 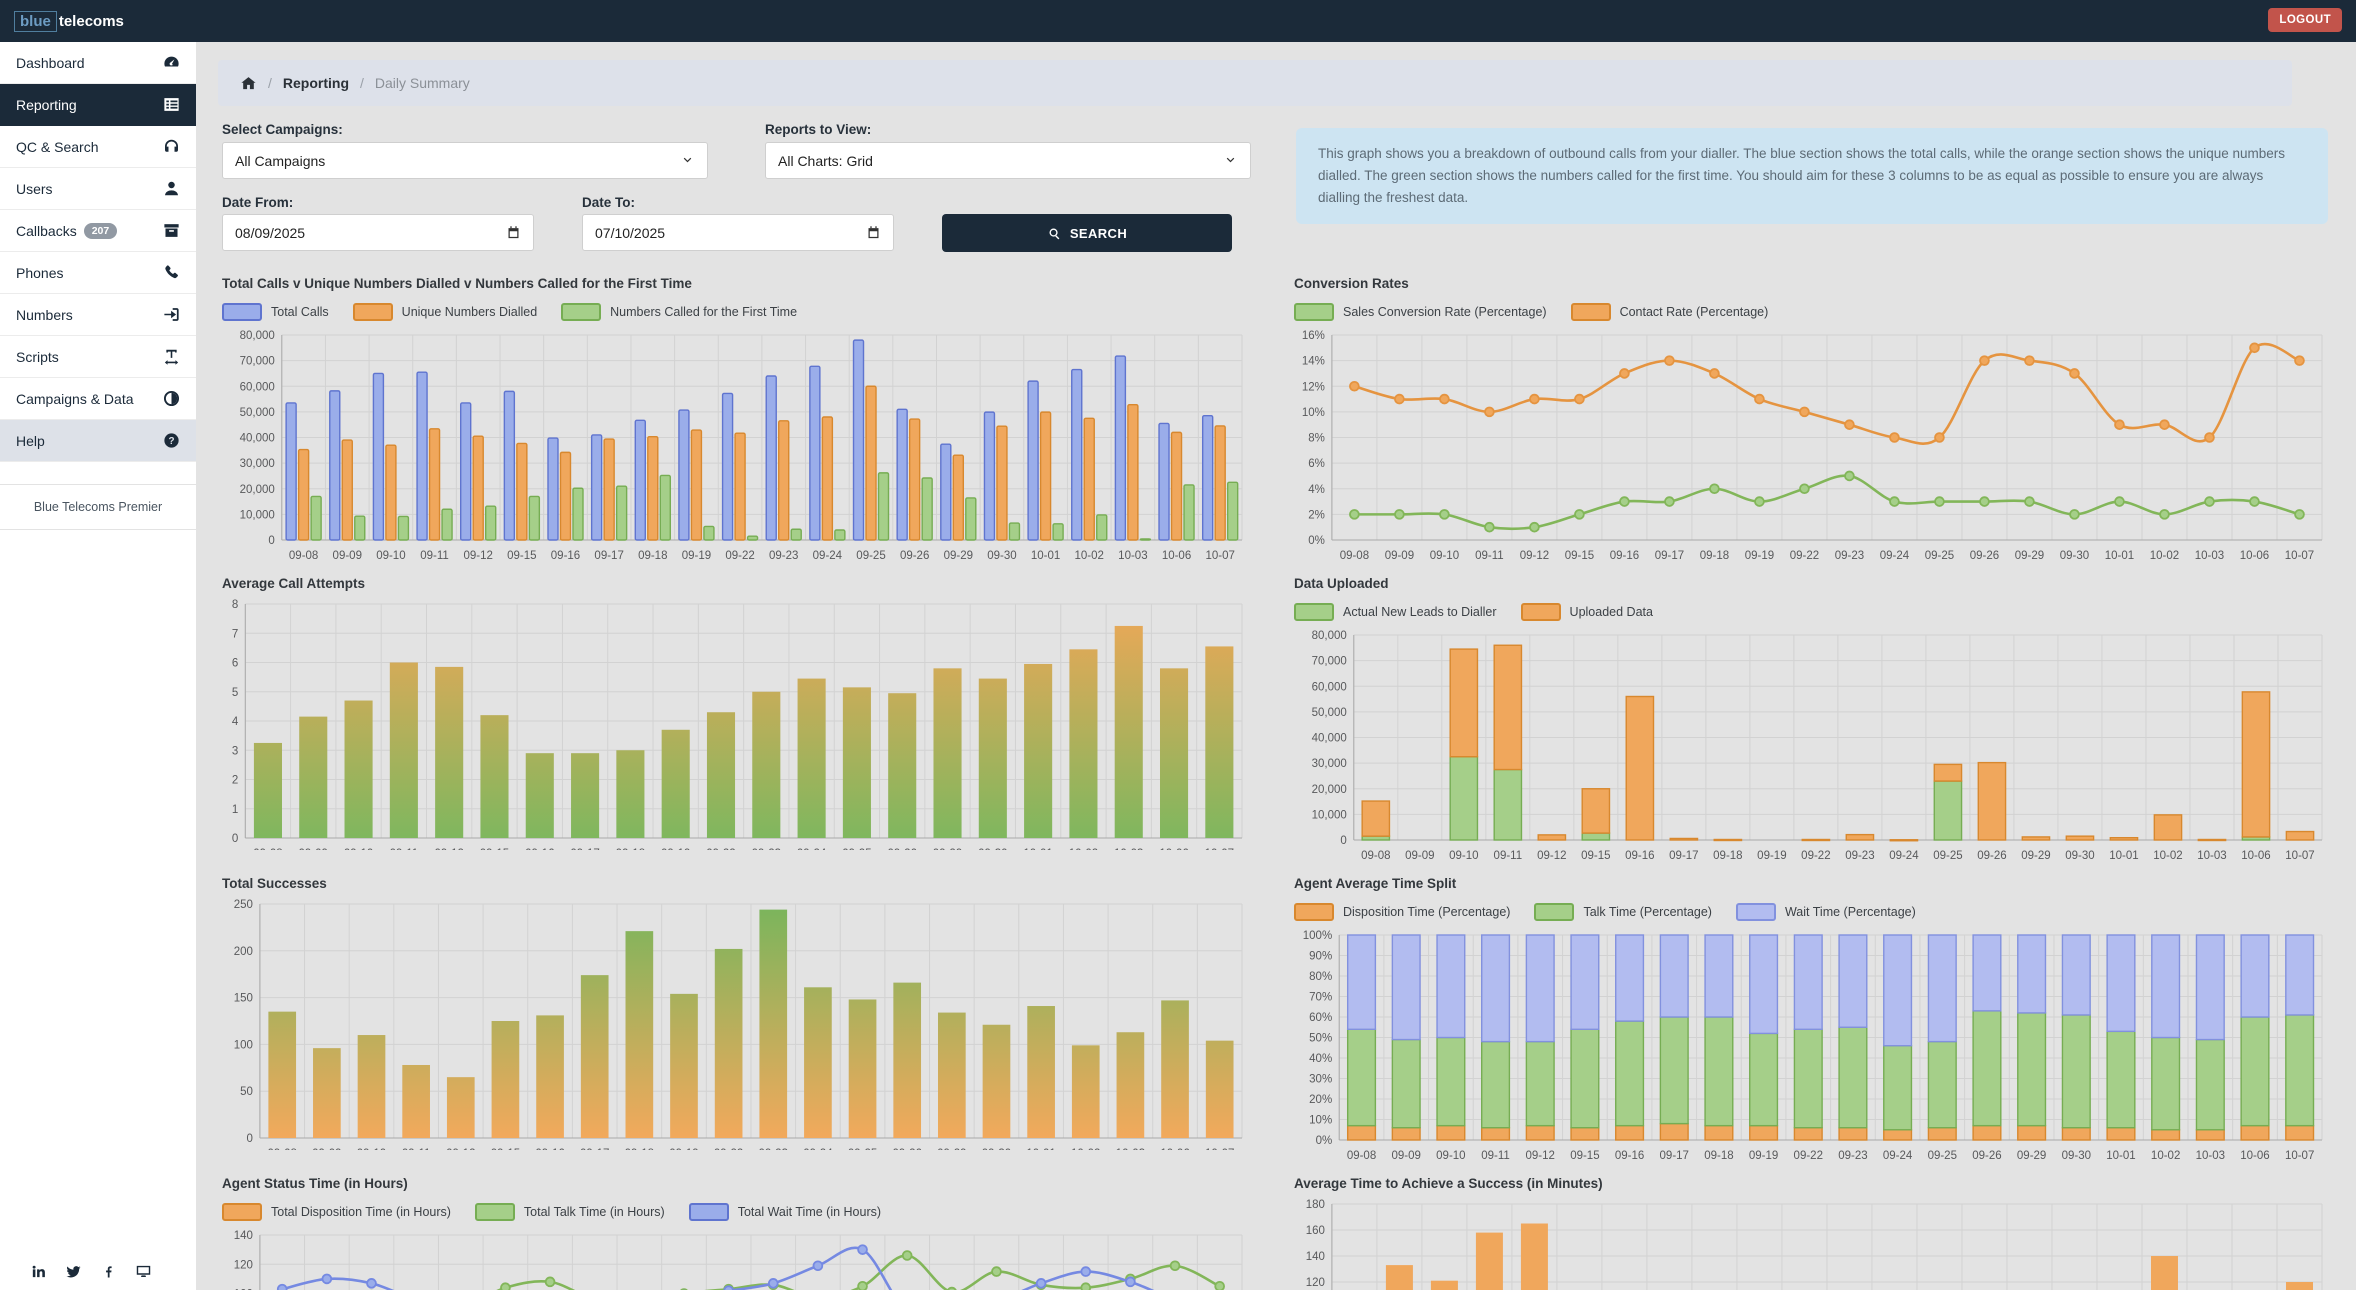 I want to click on search-button: SEARCH, so click(x=1087, y=233).